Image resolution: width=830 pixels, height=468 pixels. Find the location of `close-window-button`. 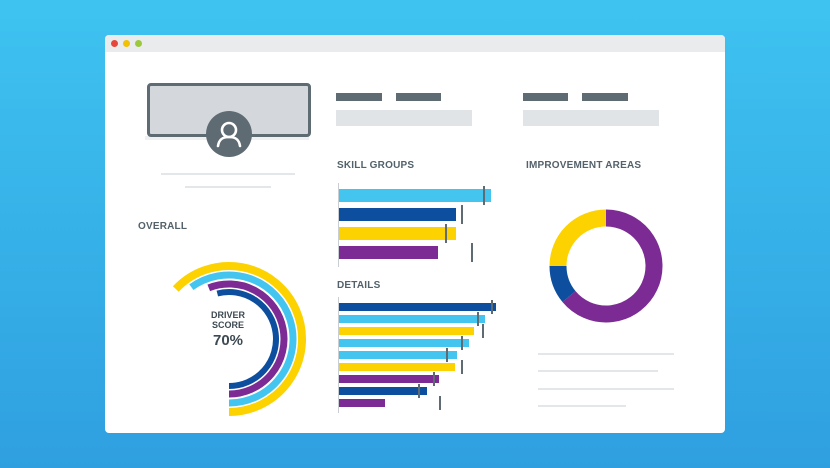

close-window-button is located at coordinates (114, 43).